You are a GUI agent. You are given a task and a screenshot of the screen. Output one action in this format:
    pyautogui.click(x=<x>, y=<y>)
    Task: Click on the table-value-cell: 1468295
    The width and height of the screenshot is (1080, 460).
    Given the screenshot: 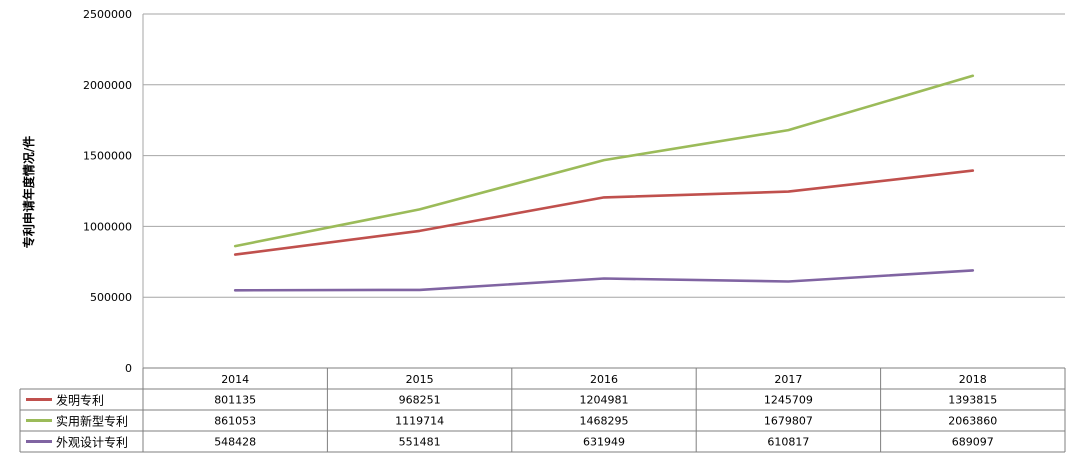 What is the action you would take?
    pyautogui.click(x=604, y=421)
    